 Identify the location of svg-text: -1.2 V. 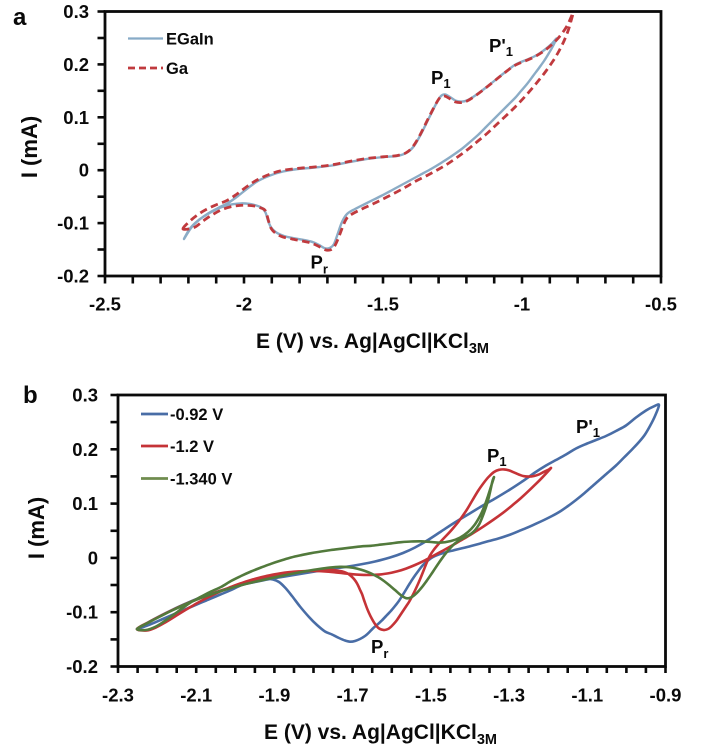
(192, 447).